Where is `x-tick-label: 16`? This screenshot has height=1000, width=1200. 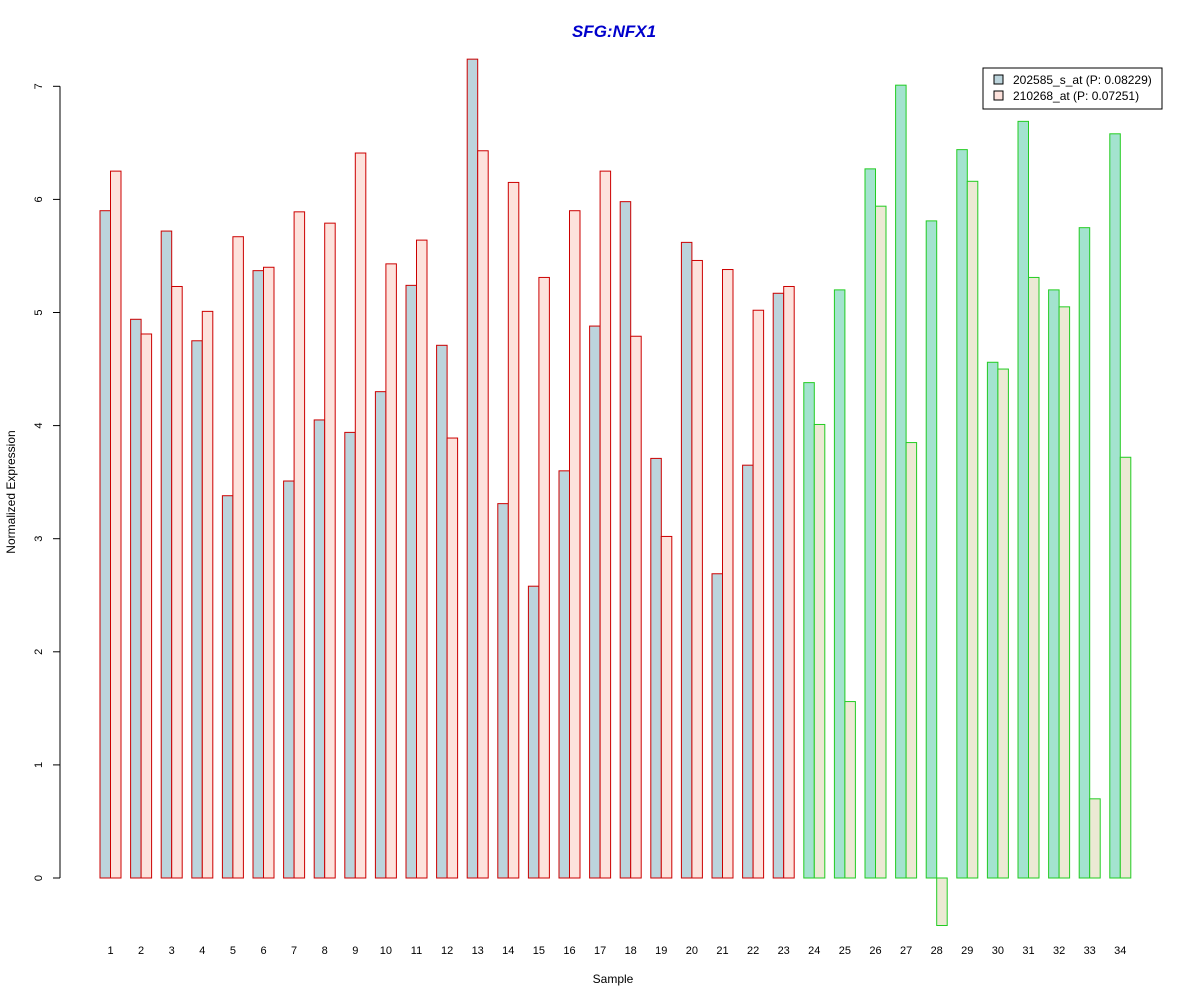 x-tick-label: 16 is located at coordinates (569, 951).